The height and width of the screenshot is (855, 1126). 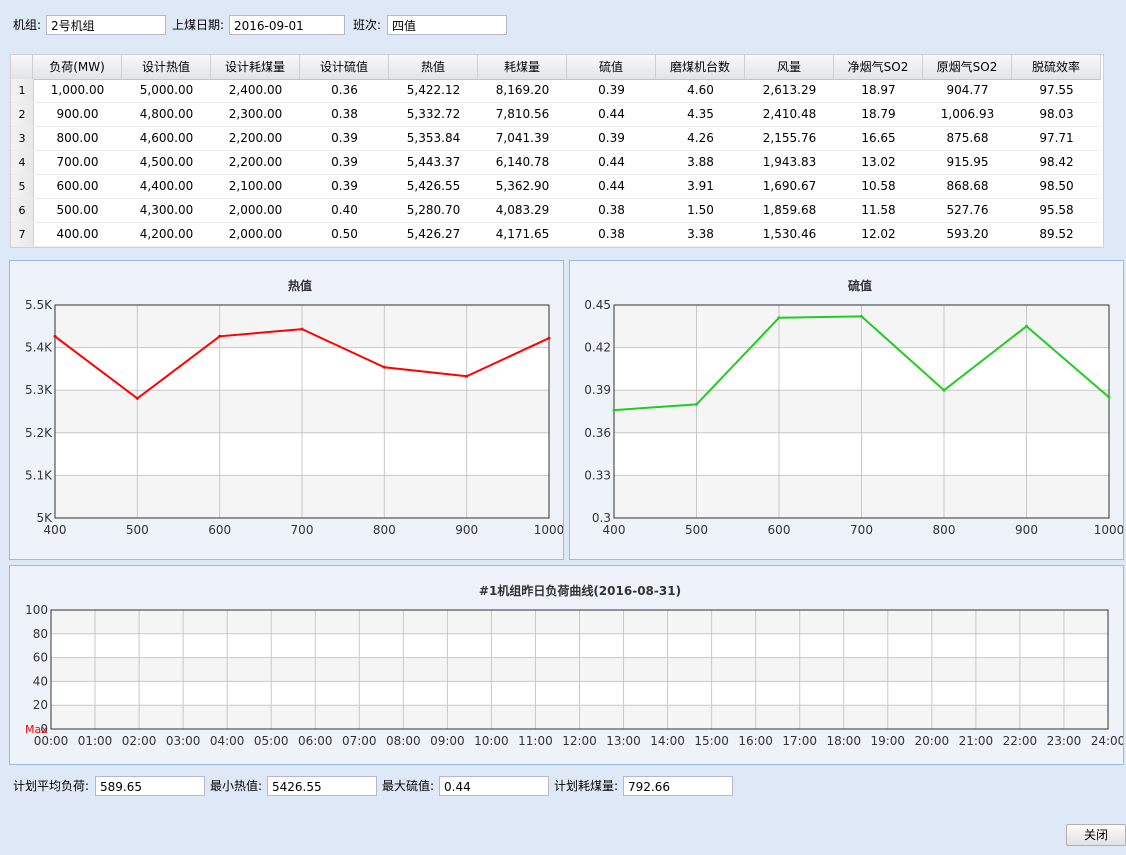 I want to click on table-cell: 4,083.29, so click(x=522, y=210).